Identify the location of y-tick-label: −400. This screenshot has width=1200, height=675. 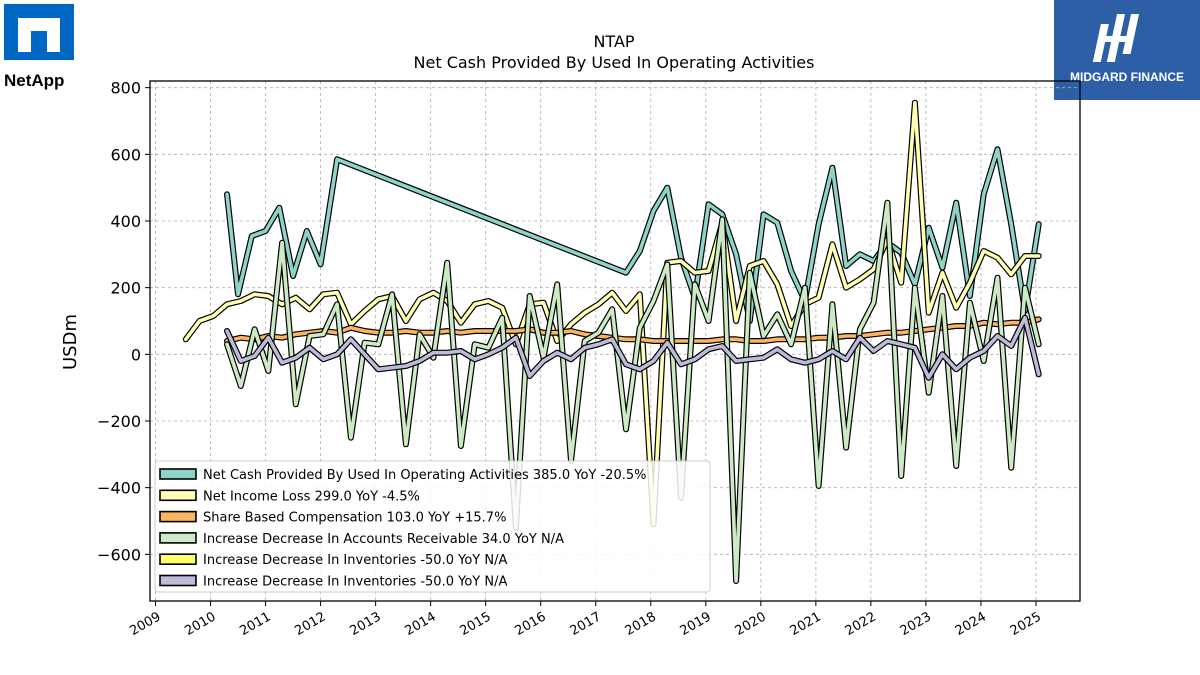
(119, 488).